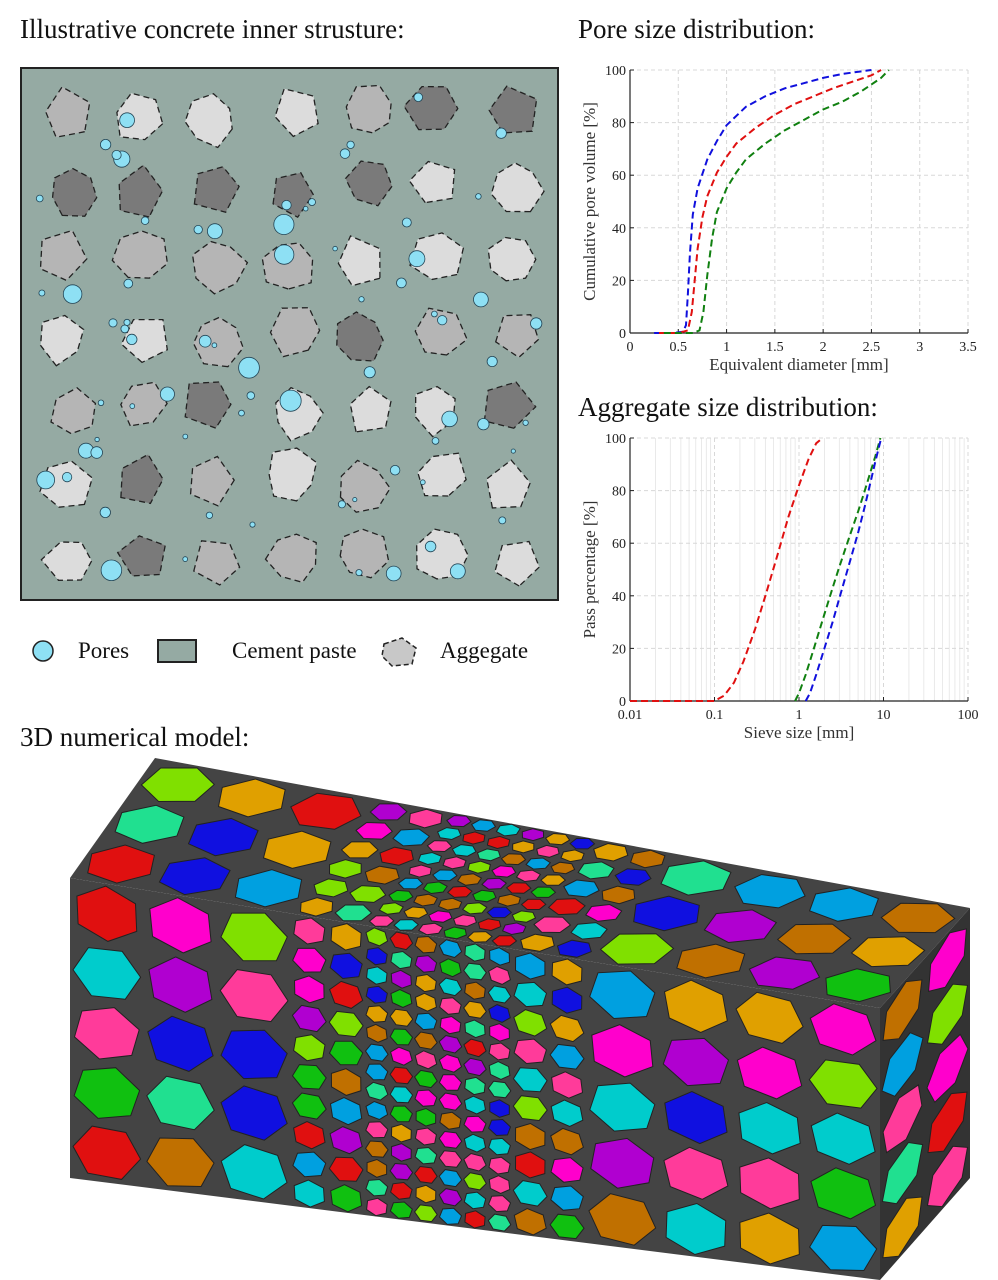 The image size is (998, 1280). I want to click on x-tick-label: 0.1, so click(715, 715).